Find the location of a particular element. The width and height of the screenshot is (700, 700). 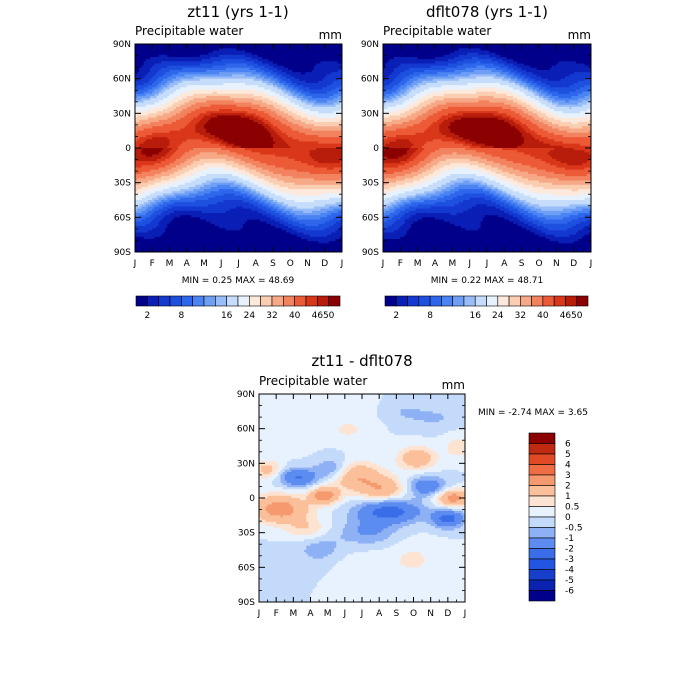

colorbar-label: 2 is located at coordinates (568, 487).